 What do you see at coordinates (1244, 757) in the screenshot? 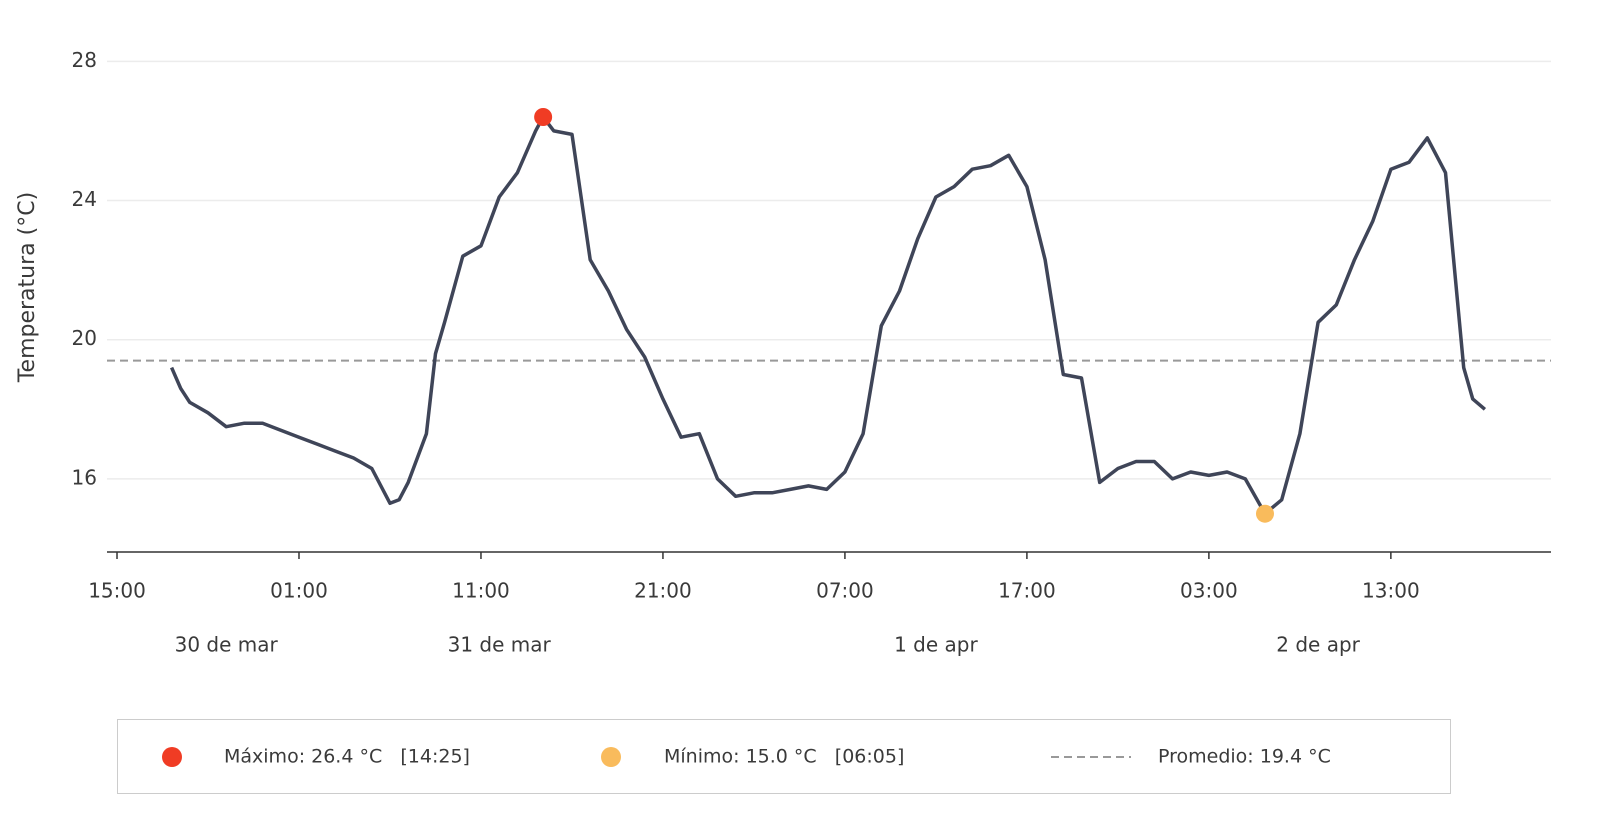
I see `legend-mean-label: Promedio: 19.4 °C` at bounding box center [1244, 757].